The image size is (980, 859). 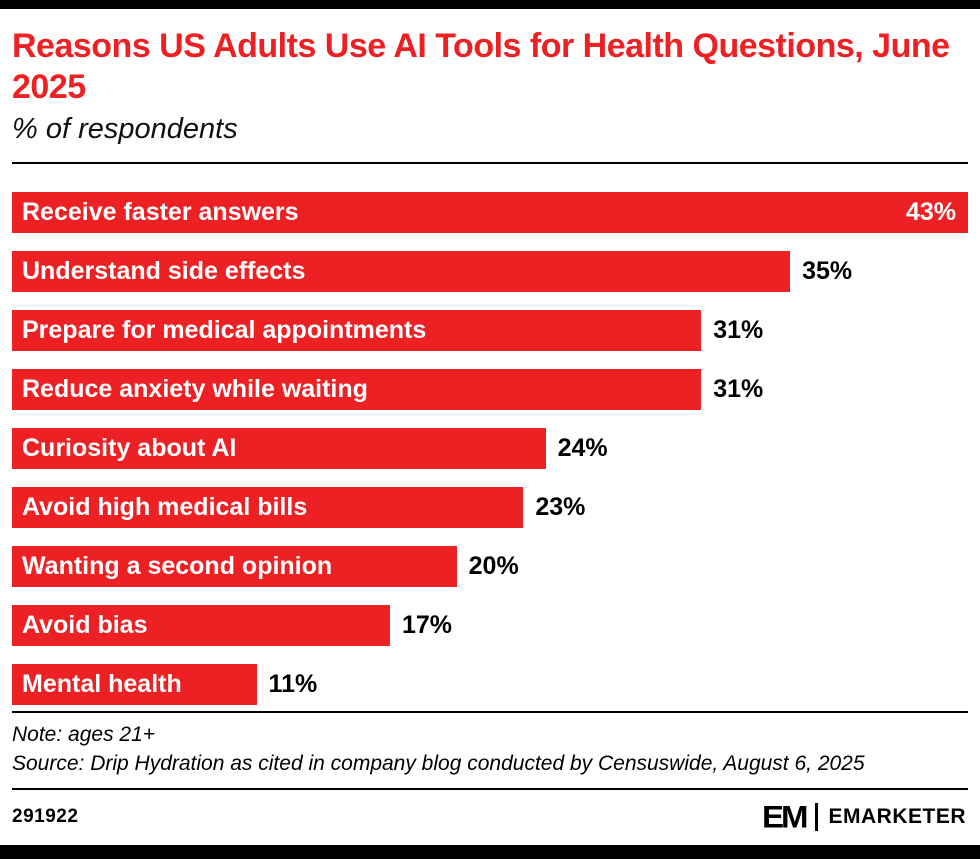 What do you see at coordinates (125, 128) in the screenshot?
I see `chart-subtitle: % of respondents` at bounding box center [125, 128].